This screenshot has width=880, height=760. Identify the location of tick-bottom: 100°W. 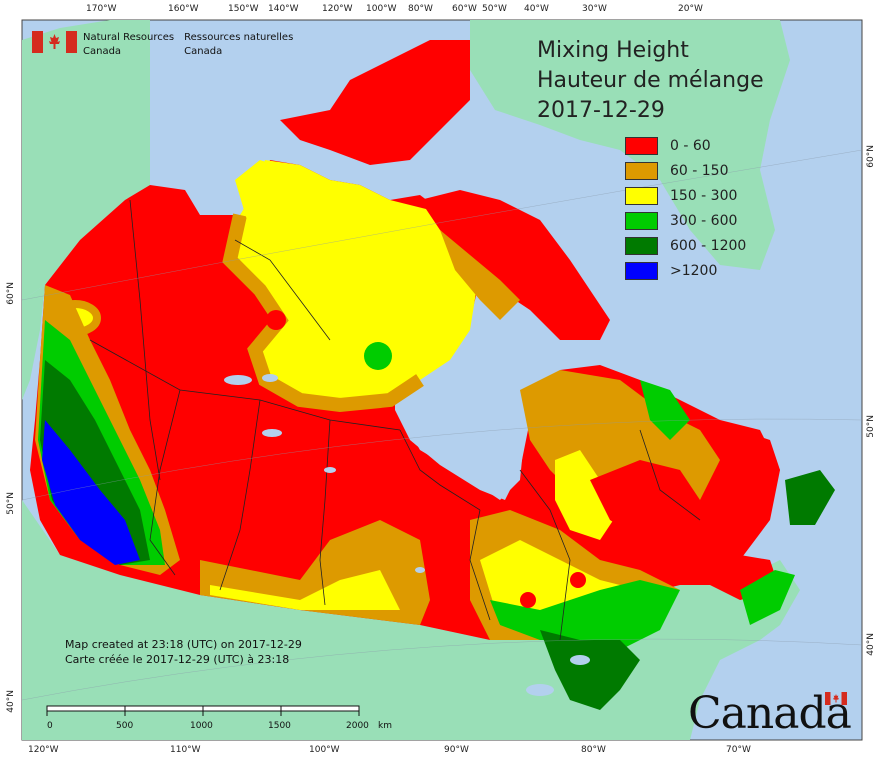
(324, 750).